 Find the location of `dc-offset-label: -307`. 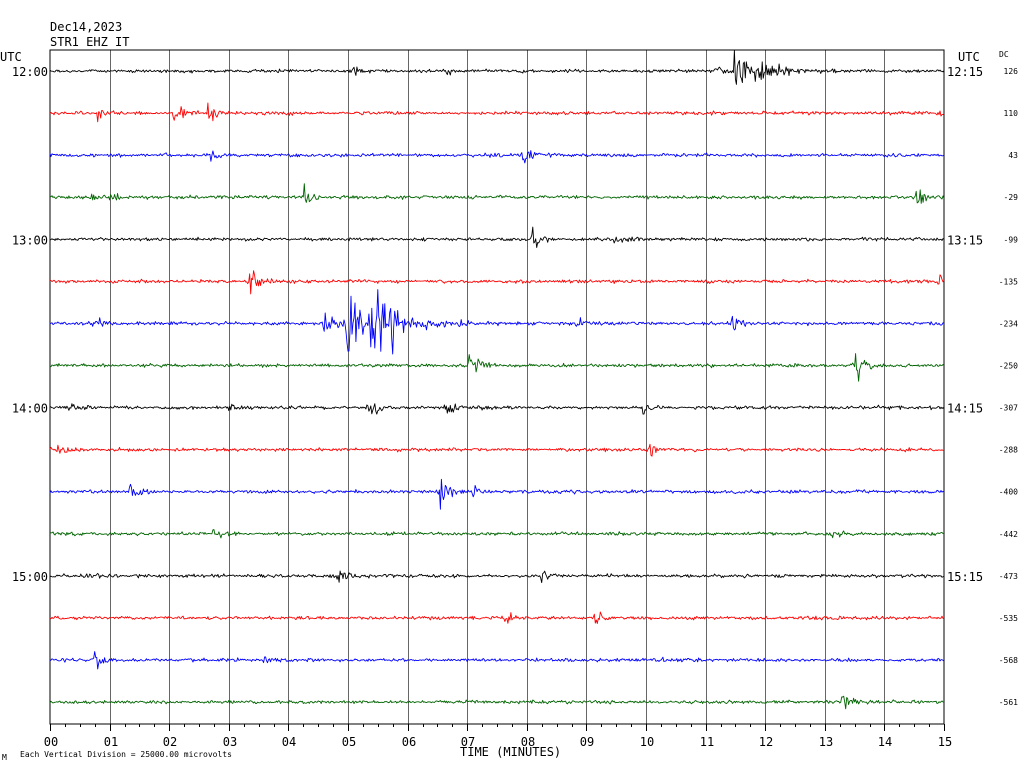

dc-offset-label: -307 is located at coordinates (1008, 408).